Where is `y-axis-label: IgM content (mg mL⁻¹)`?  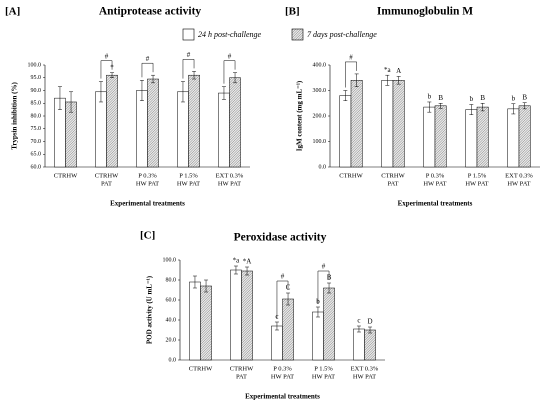 y-axis-label: IgM content (mg mL⁻¹) is located at coordinates (300, 115).